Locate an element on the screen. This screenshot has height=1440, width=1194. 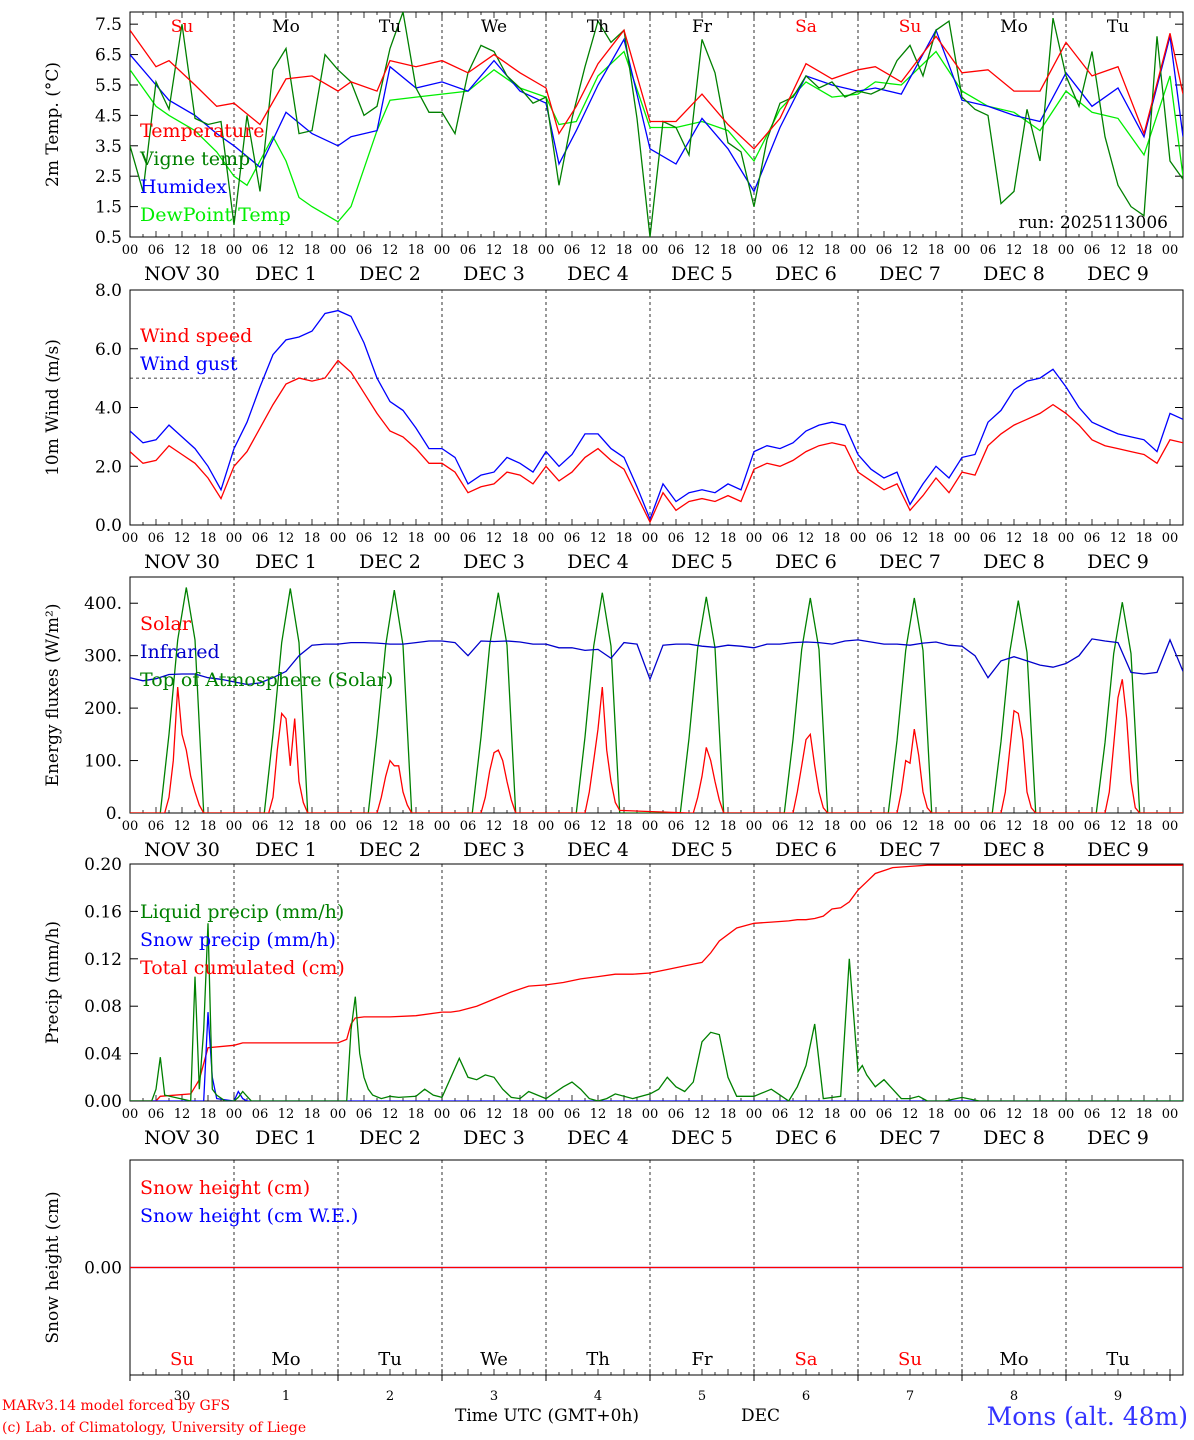
date-label: DEC 7 is located at coordinates (910, 850).